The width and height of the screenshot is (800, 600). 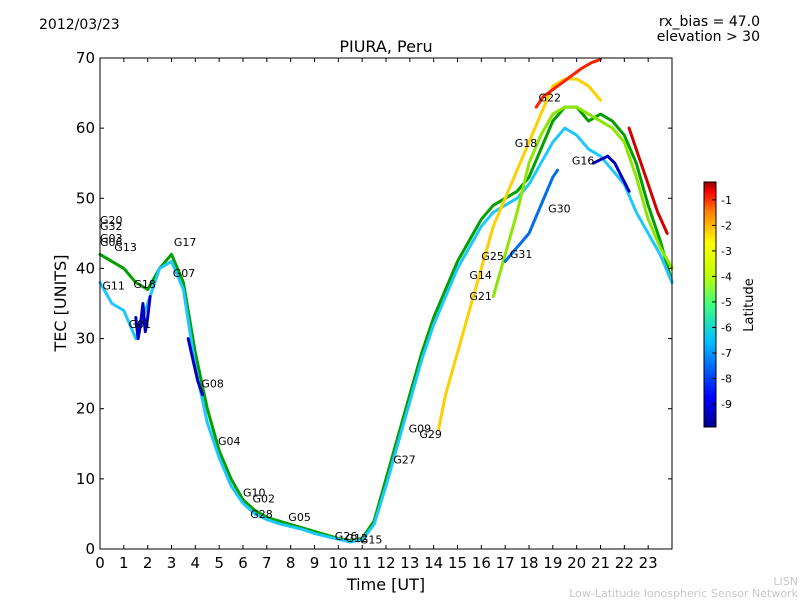 What do you see at coordinates (492, 256) in the screenshot?
I see `satellite-label: G25` at bounding box center [492, 256].